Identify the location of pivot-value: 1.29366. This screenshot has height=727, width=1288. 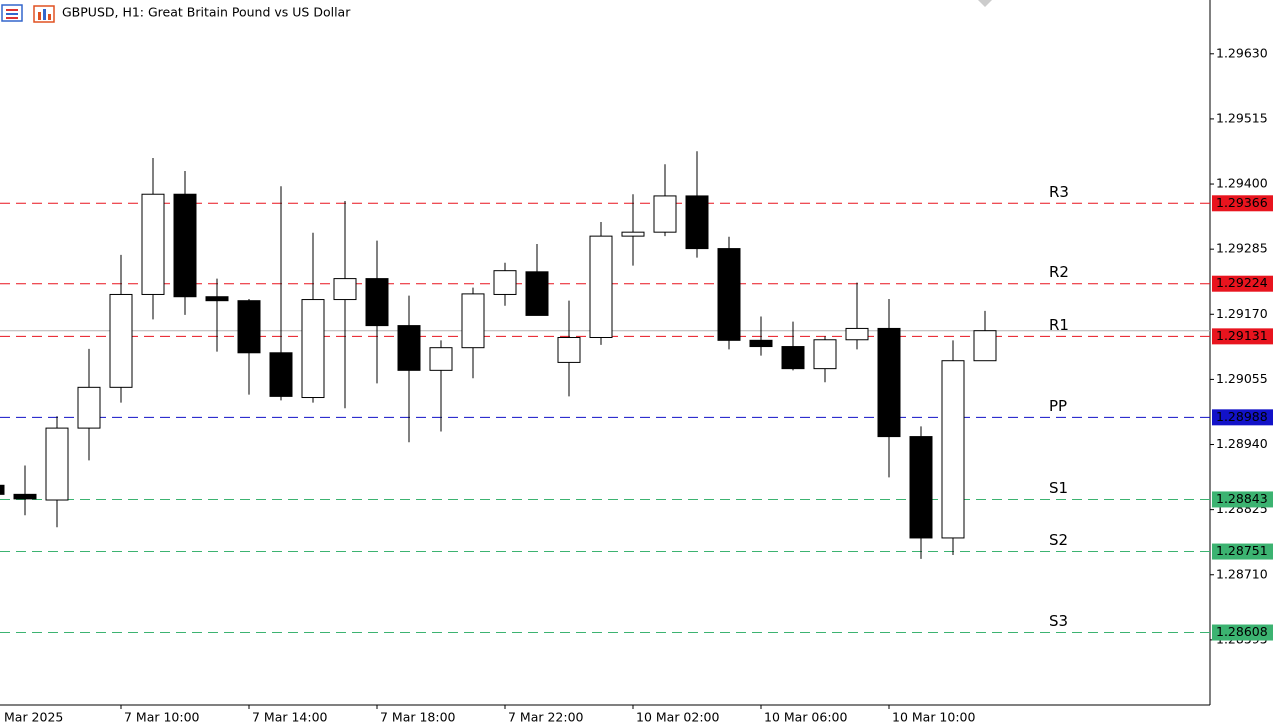
(1242, 202).